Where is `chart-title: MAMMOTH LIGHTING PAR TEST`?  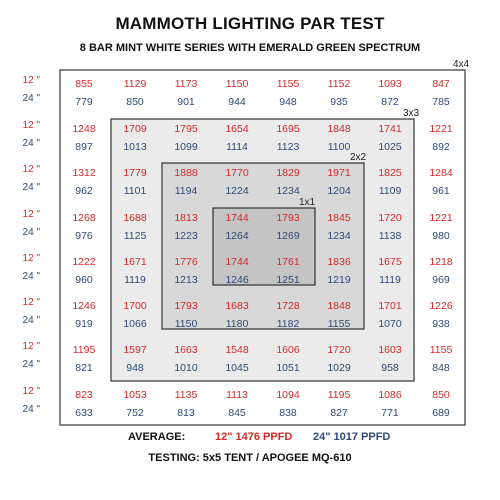
chart-title: MAMMOTH LIGHTING PAR TEST is located at coordinates (250, 23).